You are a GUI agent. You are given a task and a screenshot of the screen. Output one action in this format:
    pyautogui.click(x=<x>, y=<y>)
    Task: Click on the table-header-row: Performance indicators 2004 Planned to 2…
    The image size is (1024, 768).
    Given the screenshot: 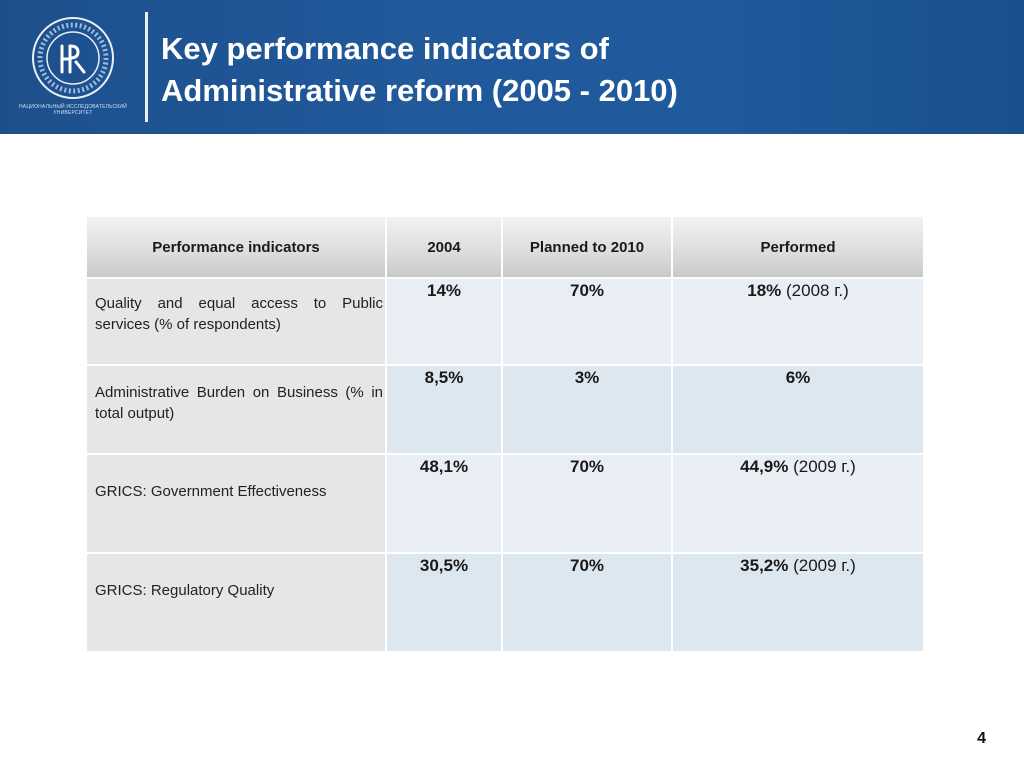 What is the action you would take?
    pyautogui.click(x=505, y=247)
    